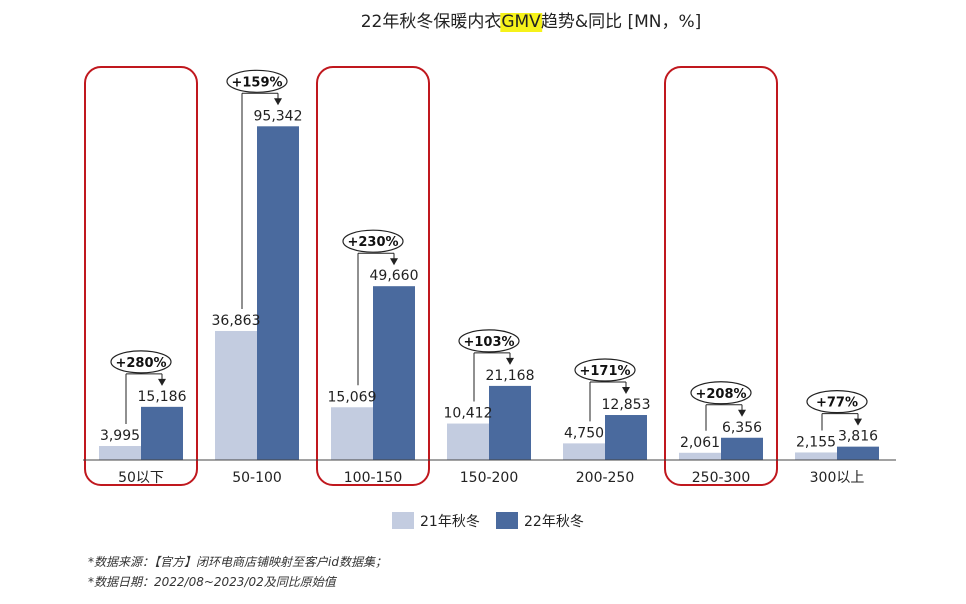 The height and width of the screenshot is (604, 966). What do you see at coordinates (373, 478) in the screenshot?
I see `x-tick-2: 100-150` at bounding box center [373, 478].